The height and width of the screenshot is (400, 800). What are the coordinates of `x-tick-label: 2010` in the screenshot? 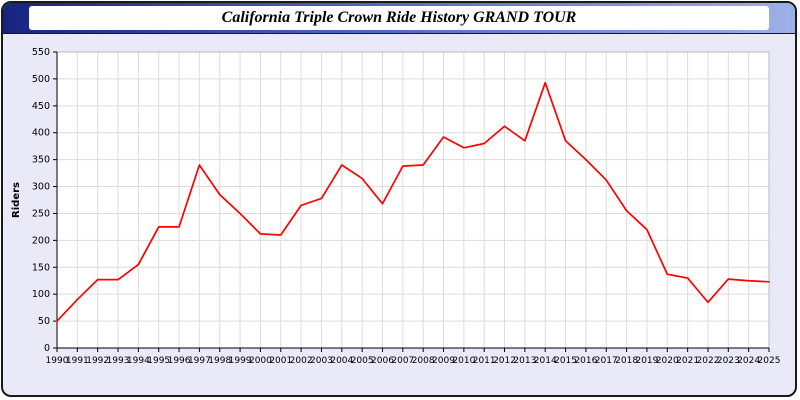 It's located at (463, 361).